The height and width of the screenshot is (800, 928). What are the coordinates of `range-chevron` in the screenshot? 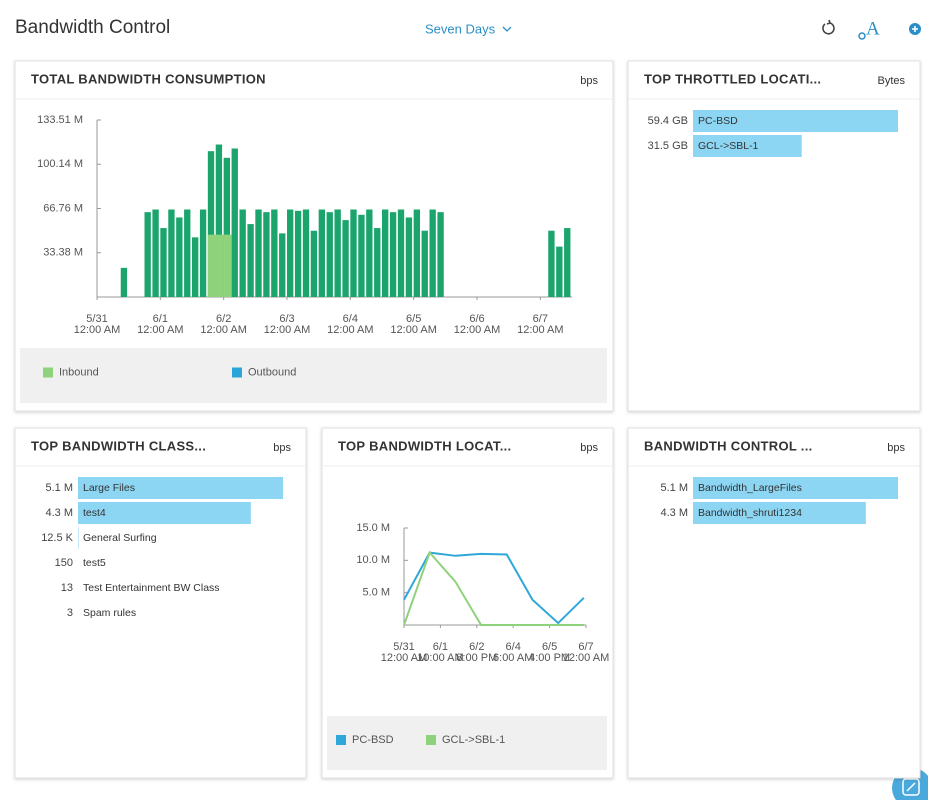 It's located at (507, 29).